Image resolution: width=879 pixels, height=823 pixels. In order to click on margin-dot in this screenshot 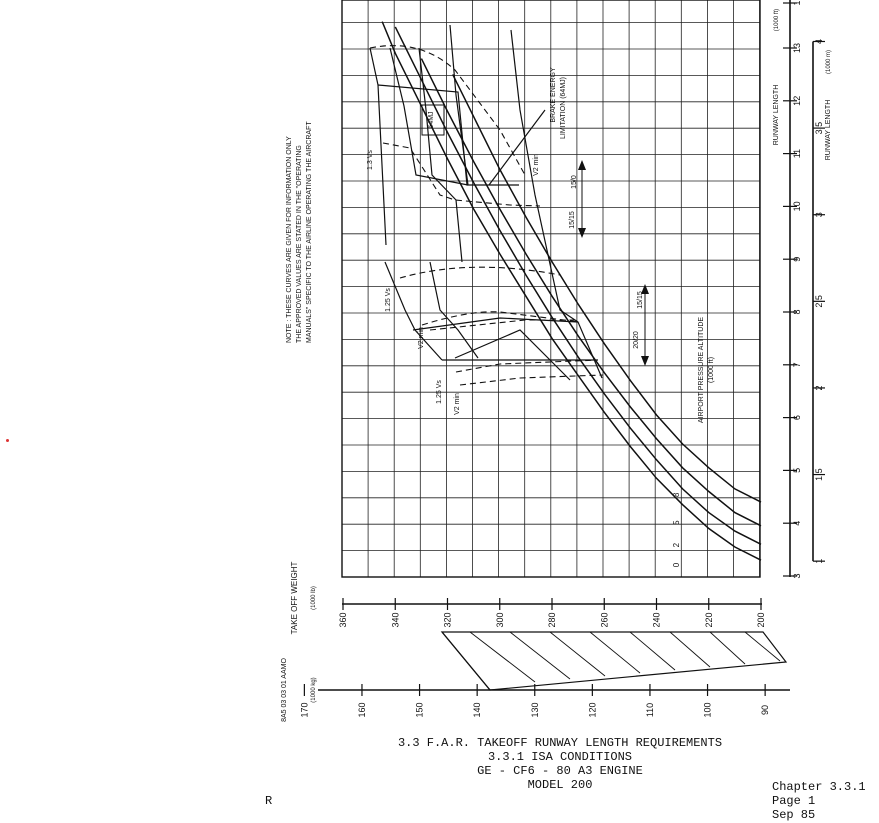, I will do `click(7, 440)`.